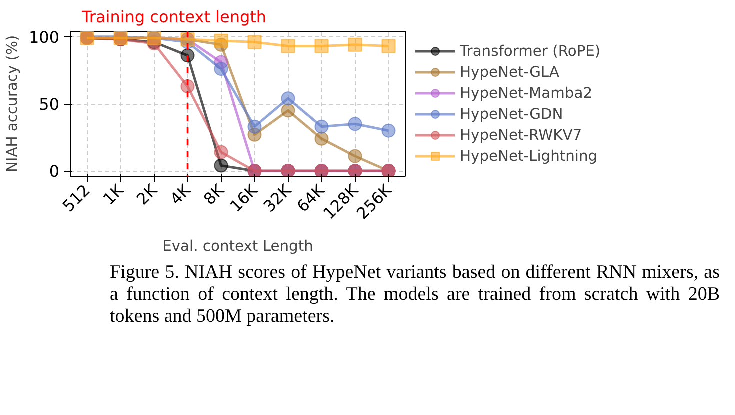  What do you see at coordinates (147, 194) in the screenshot?
I see `x-tick-label: 2K` at bounding box center [147, 194].